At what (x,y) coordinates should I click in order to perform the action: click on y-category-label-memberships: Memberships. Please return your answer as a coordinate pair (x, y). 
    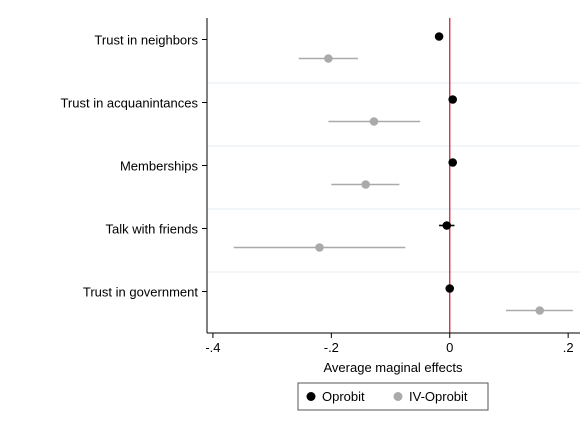
    Looking at the image, I should click on (159, 166).